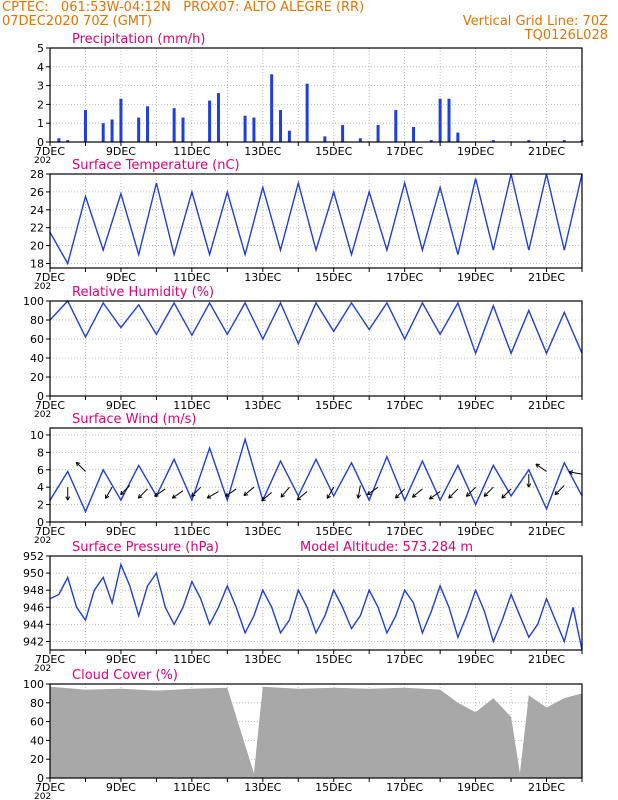 This screenshot has width=618, height=800. Describe the element at coordinates (475, 659) in the screenshot. I see `press-xtick-label: 19DEC` at that location.